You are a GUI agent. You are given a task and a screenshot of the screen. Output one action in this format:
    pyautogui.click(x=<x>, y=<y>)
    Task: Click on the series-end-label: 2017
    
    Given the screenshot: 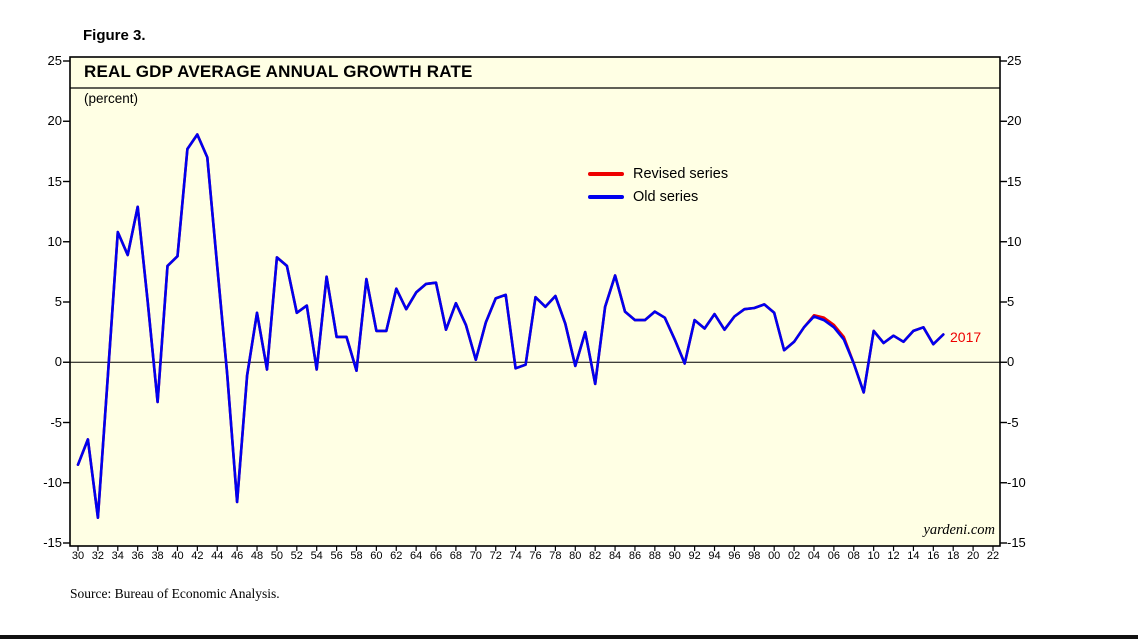 What is the action you would take?
    pyautogui.click(x=966, y=337)
    